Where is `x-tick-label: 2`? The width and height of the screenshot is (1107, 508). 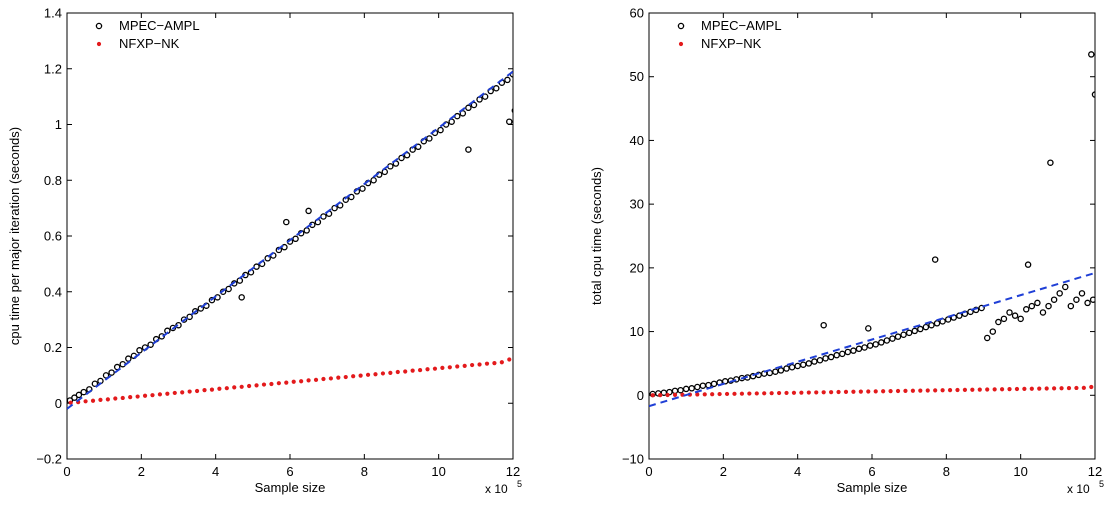 x-tick-label: 2 is located at coordinates (141, 471).